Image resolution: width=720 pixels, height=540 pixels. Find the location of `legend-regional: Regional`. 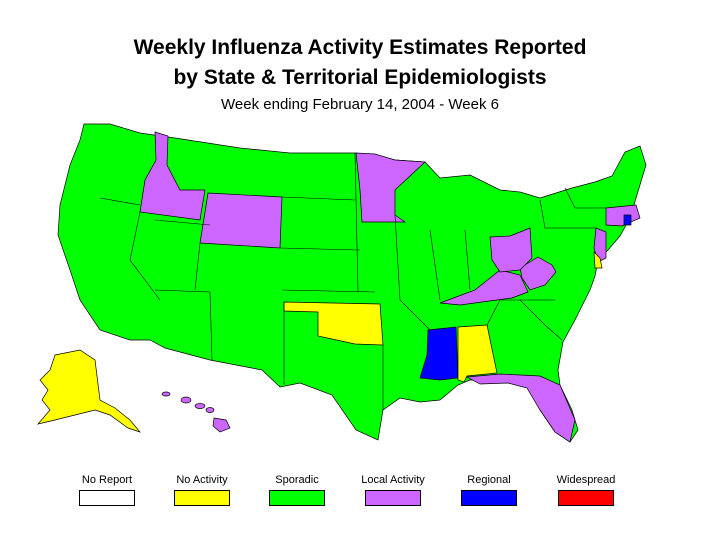

legend-regional: Regional is located at coordinates (489, 490).